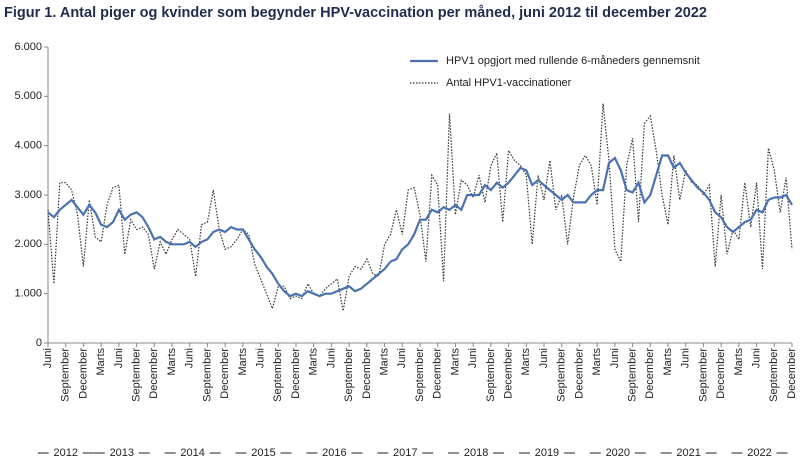 The height and width of the screenshot is (465, 800). Describe the element at coordinates (28, 195) in the screenshot. I see `y-tick-label: 3.000` at that location.